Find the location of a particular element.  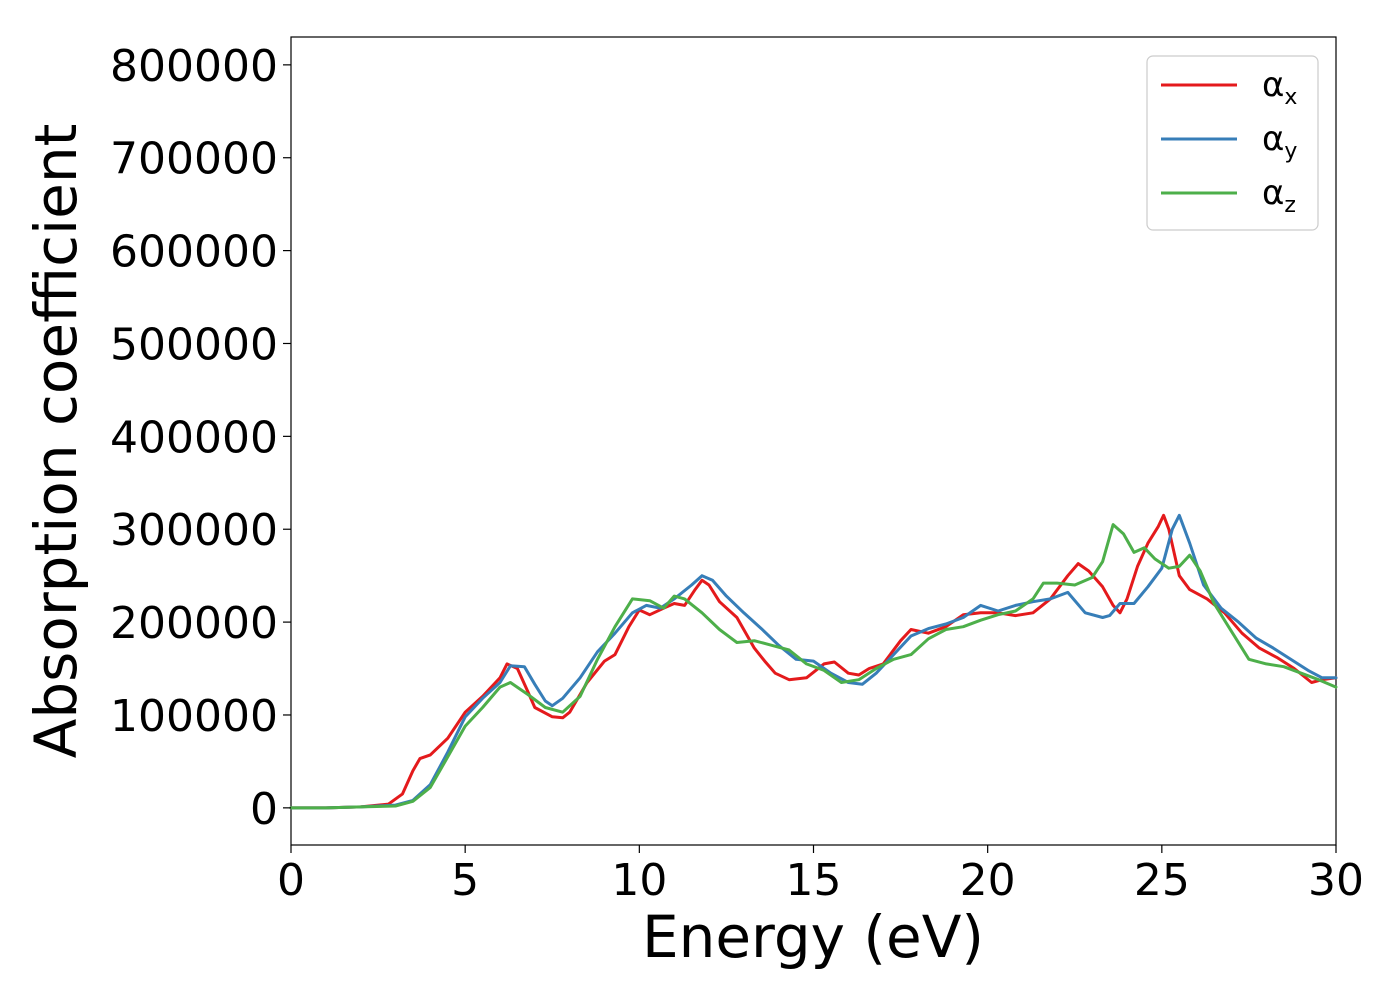

x-tick-label: 0 is located at coordinates (291, 880).